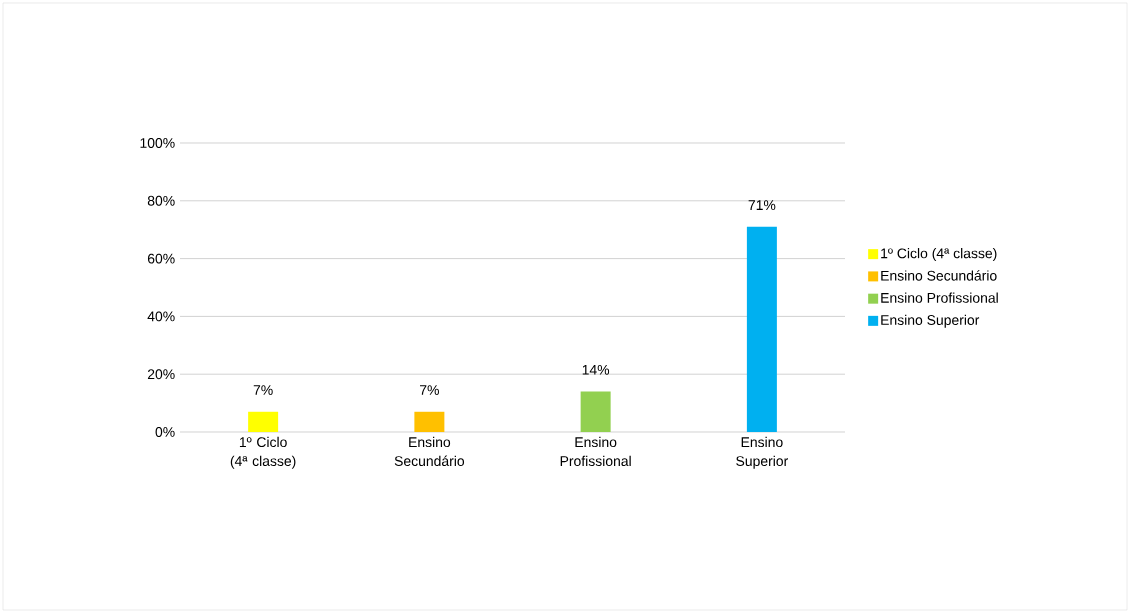 Image resolution: width=1130 pixels, height=613 pixels. What do you see at coordinates (930, 321) in the screenshot?
I see `legend-label: Ensino Superior` at bounding box center [930, 321].